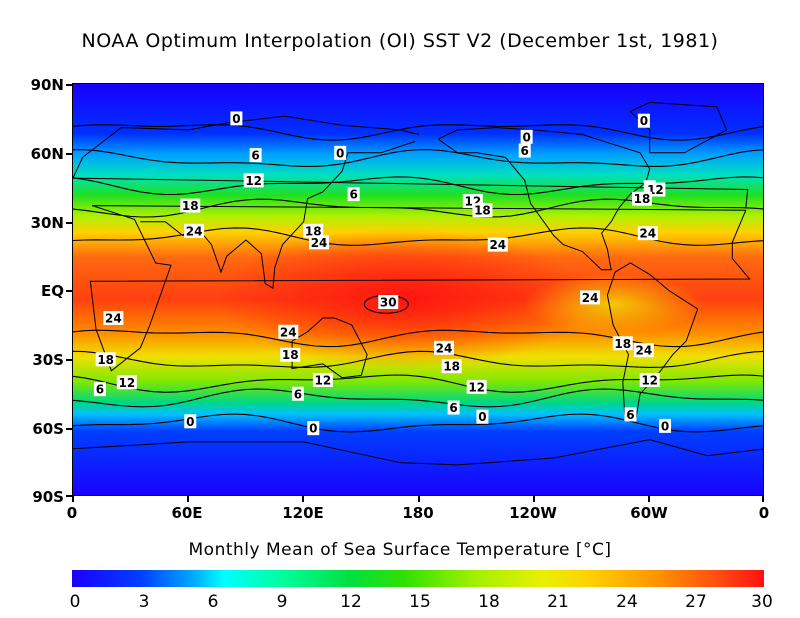 The height and width of the screenshot is (618, 800). I want to click on y-label-90s: 90S, so click(48, 497).